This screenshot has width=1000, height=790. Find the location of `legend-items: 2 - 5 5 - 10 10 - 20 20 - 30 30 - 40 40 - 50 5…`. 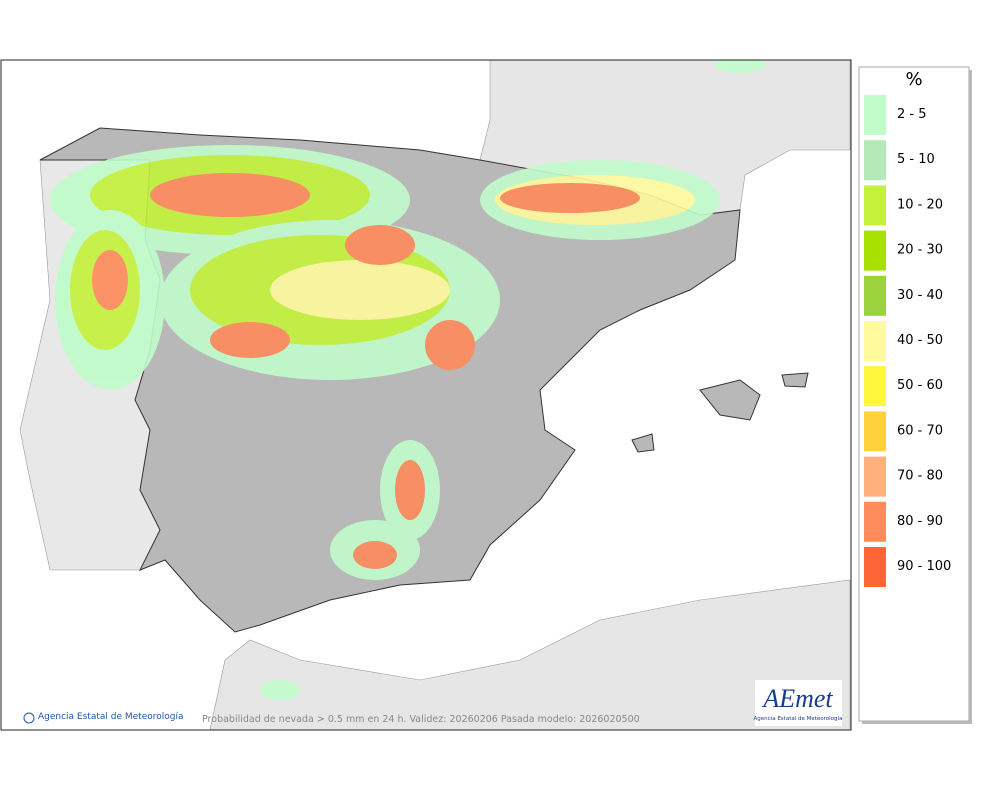

legend-items: 2 - 5 5 - 10 10 - 20 20 - 30 30 - 40 40 - 50 5… is located at coordinates (907, 341).